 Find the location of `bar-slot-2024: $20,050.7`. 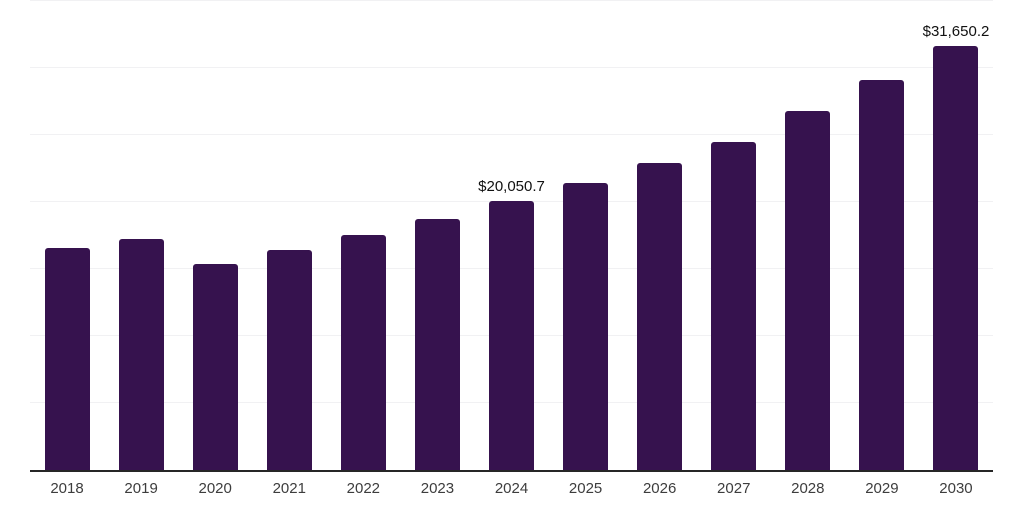

bar-slot-2024: $20,050.7 is located at coordinates (511, 235).